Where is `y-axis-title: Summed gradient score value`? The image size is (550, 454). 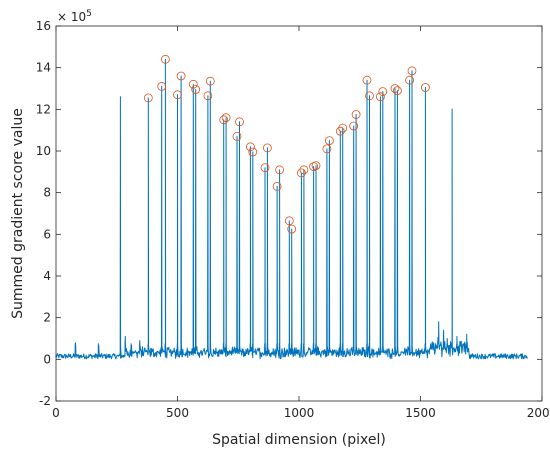 y-axis-title: Summed gradient score value is located at coordinates (18, 213).